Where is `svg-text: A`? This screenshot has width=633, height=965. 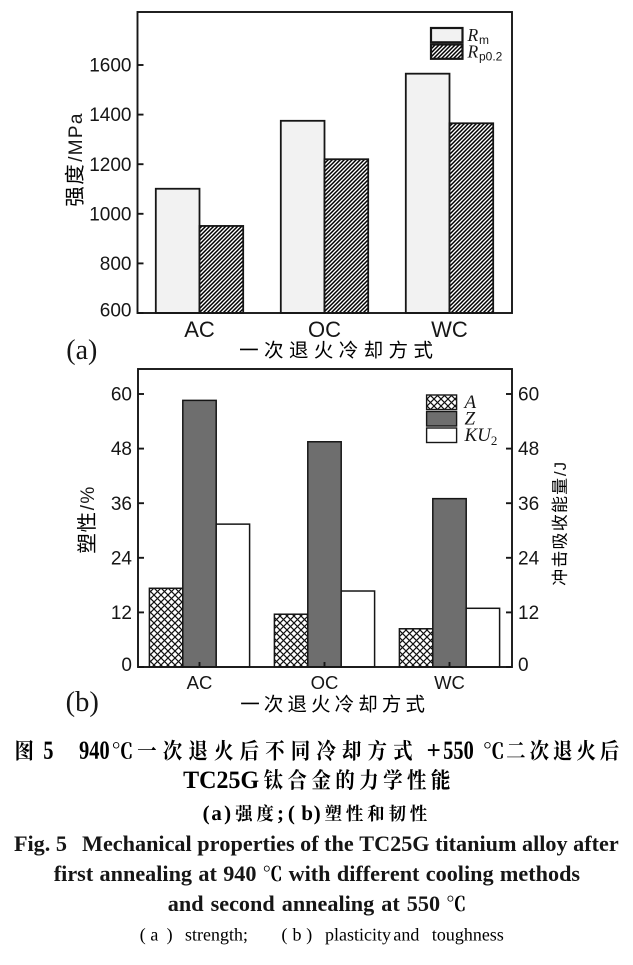
svg-text: A is located at coordinates (470, 402).